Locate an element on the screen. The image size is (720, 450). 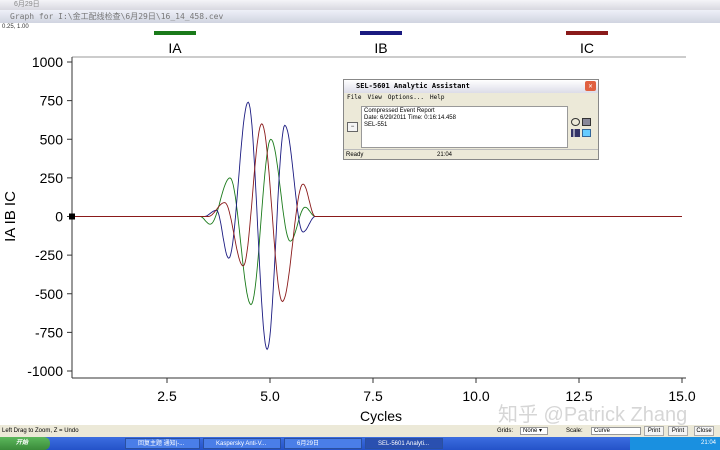
y-tick-label: -1000 is located at coordinates (45, 371).